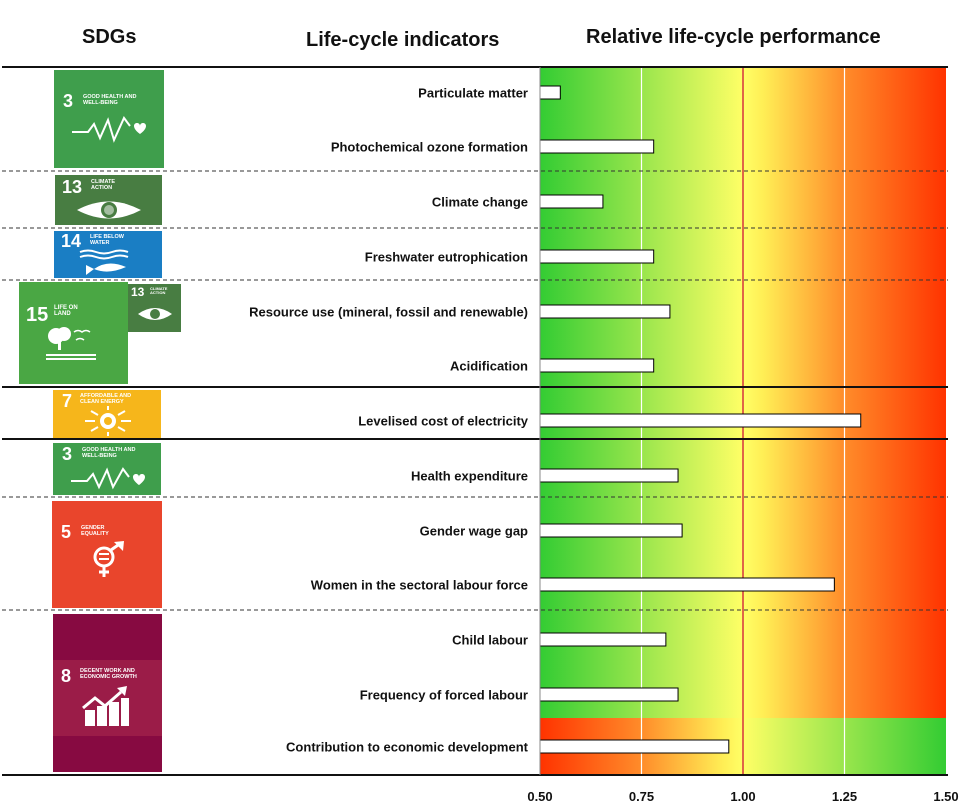 This screenshot has height=809, width=975. What do you see at coordinates (403, 40) in the screenshot?
I see `header-indicators: Life-cycle indicators` at bounding box center [403, 40].